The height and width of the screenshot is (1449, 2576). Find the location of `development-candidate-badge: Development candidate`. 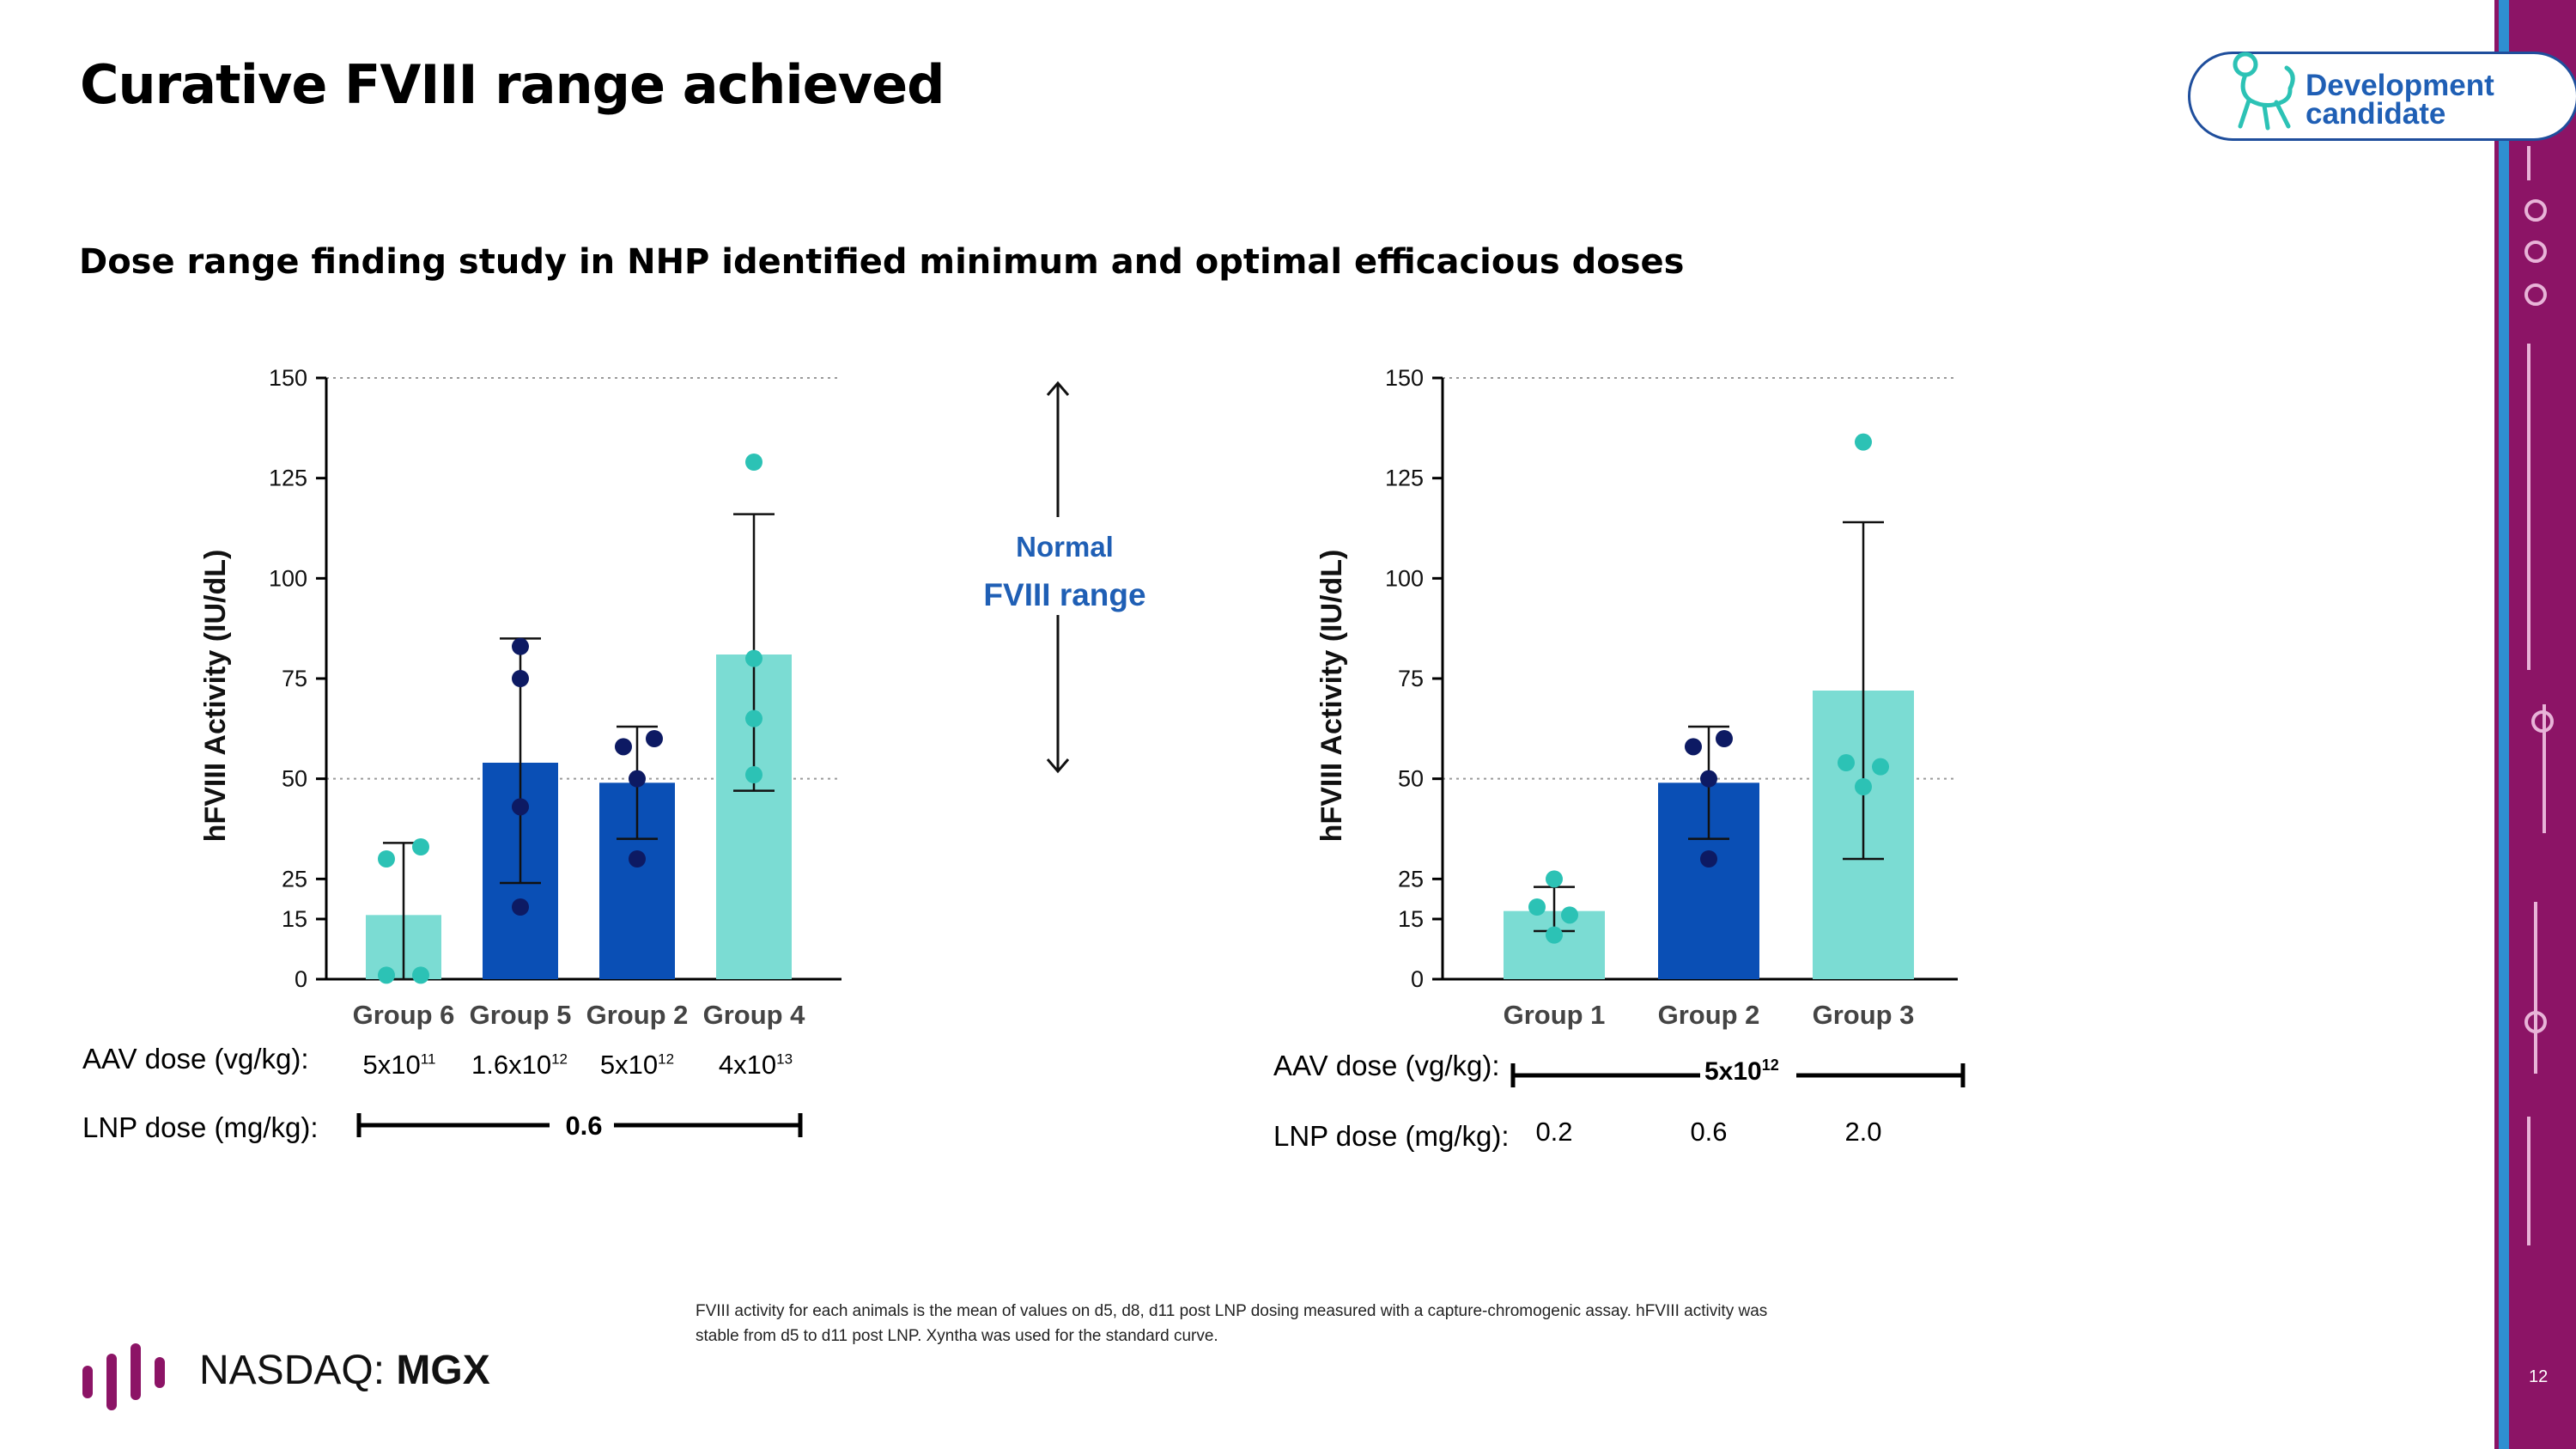

development-candidate-badge: Development candidate is located at coordinates (2382, 96).